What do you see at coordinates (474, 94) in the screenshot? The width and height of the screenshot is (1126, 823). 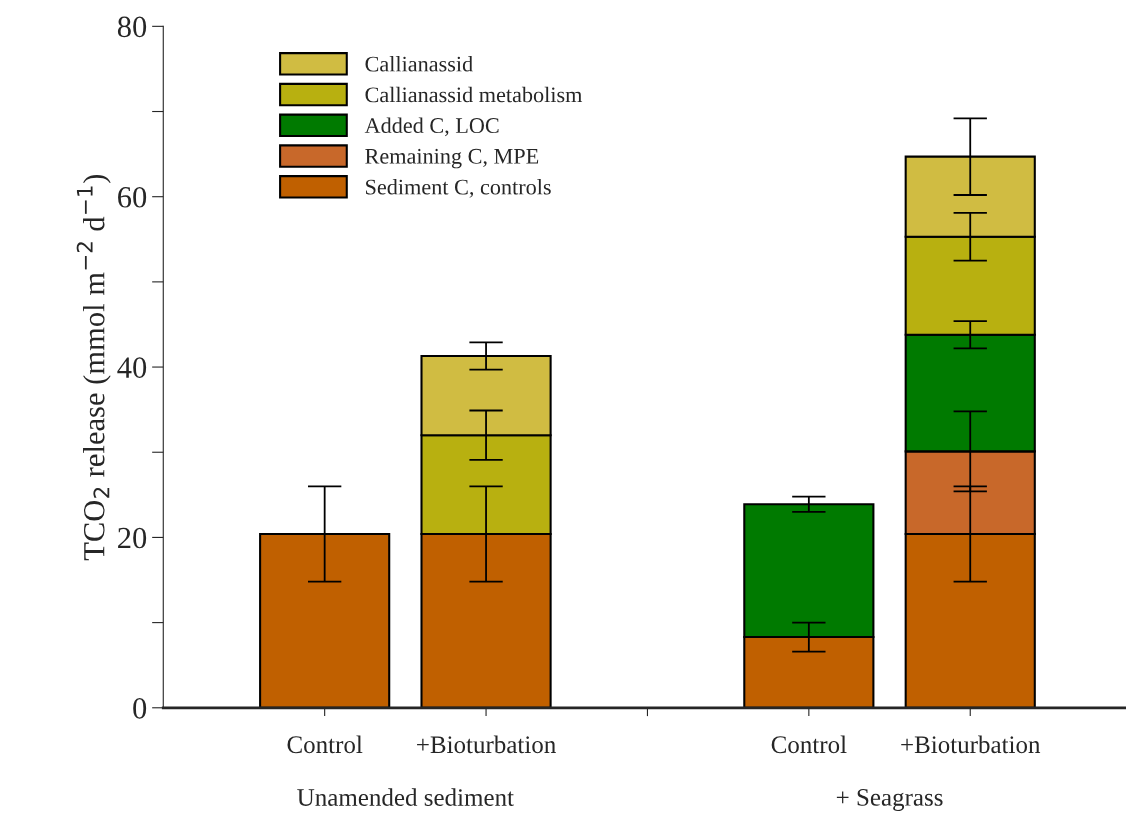 I see `legend-label: Callianassid metabolism` at bounding box center [474, 94].